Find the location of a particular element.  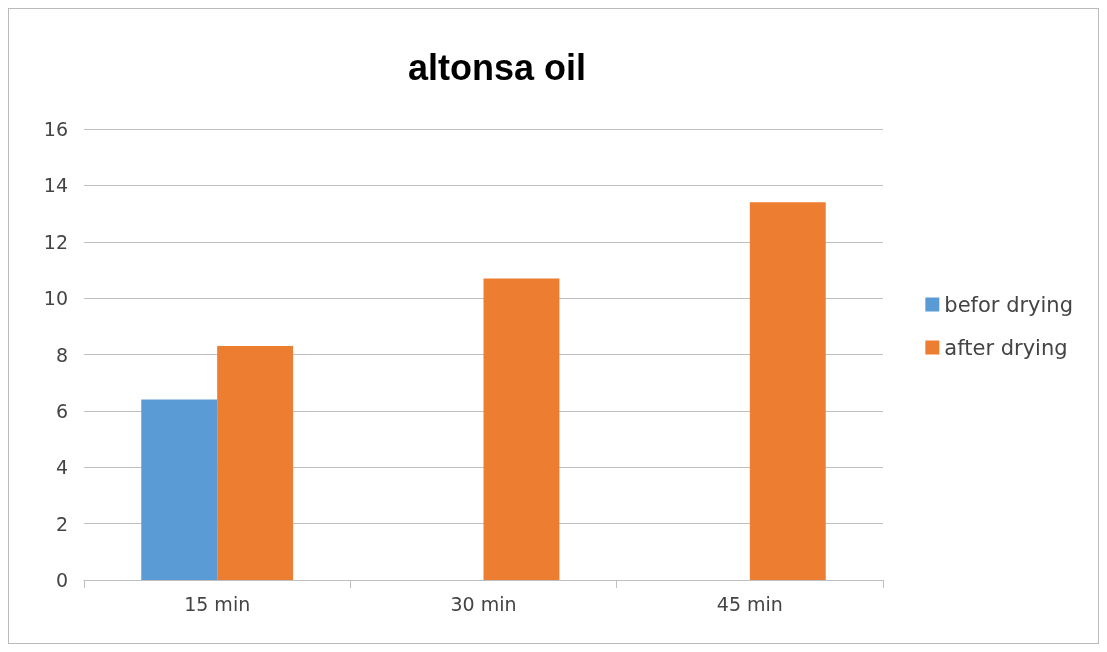

y-tick-label: 10 is located at coordinates (55, 298).